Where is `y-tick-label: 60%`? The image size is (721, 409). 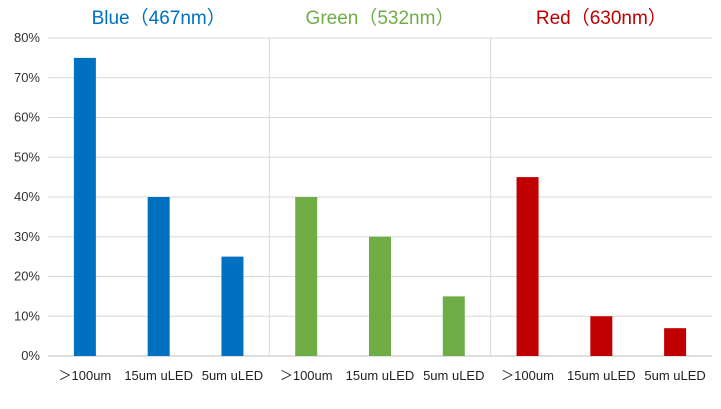
y-tick-label: 60% is located at coordinates (27, 117).